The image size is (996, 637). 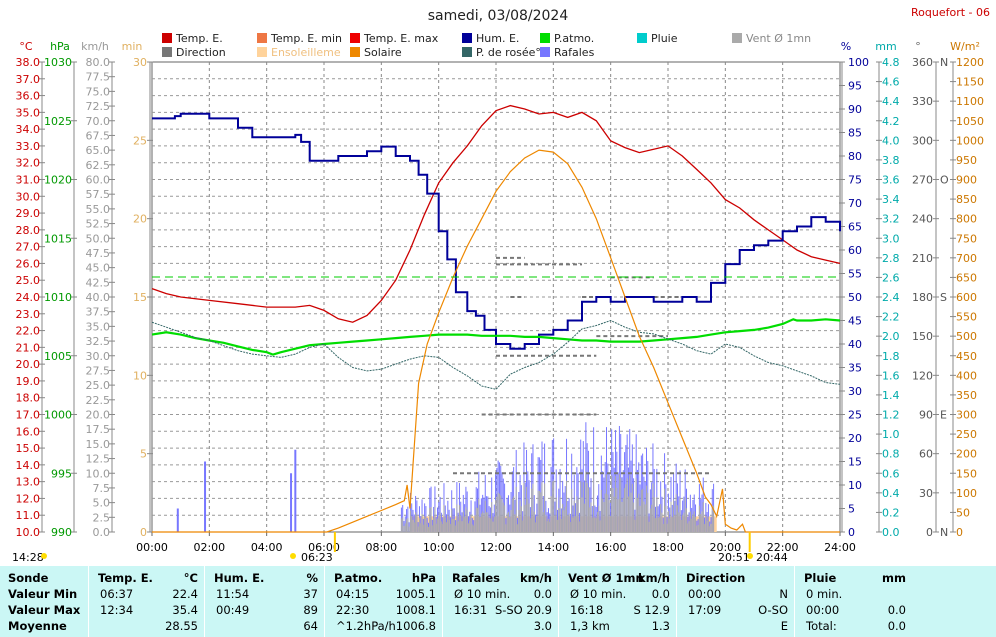 What do you see at coordinates (922, 297) in the screenshot?
I see `tick-label-direction: 180` at bounding box center [922, 297].